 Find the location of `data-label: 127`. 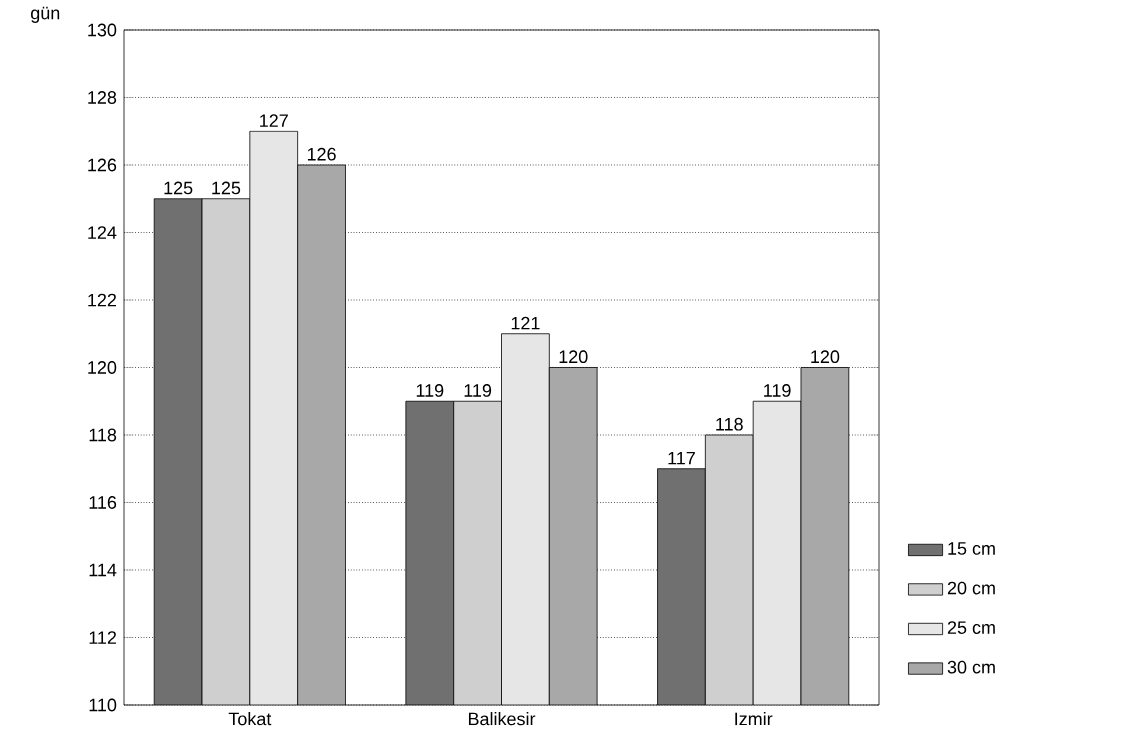

data-label: 127 is located at coordinates (274, 120).